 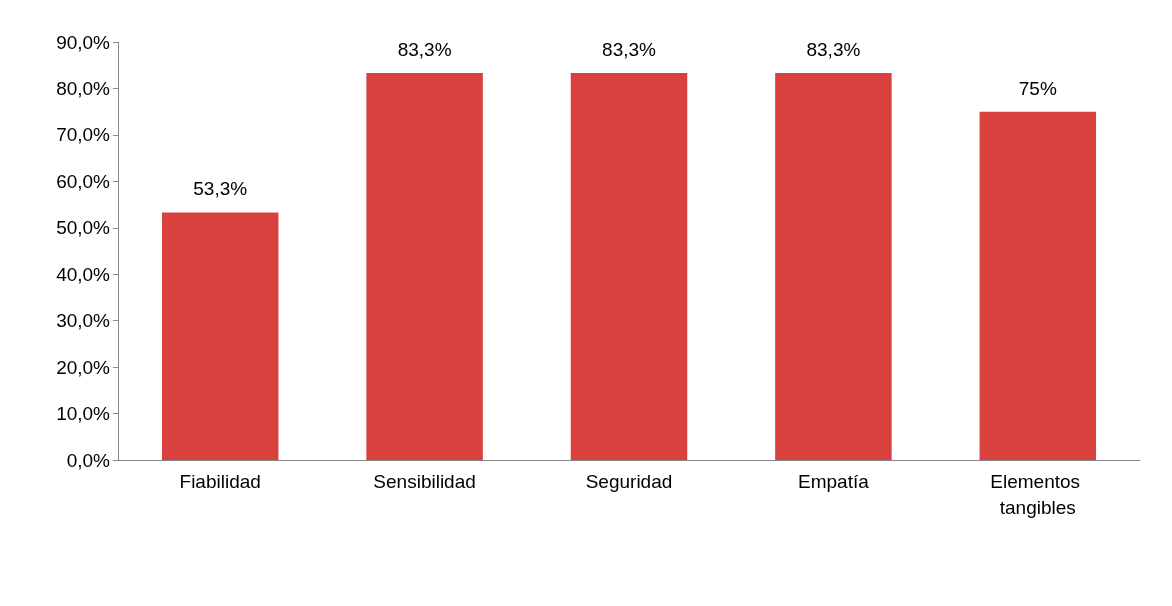 I want to click on y-tick-label: 10,0%, so click(x=83, y=414).